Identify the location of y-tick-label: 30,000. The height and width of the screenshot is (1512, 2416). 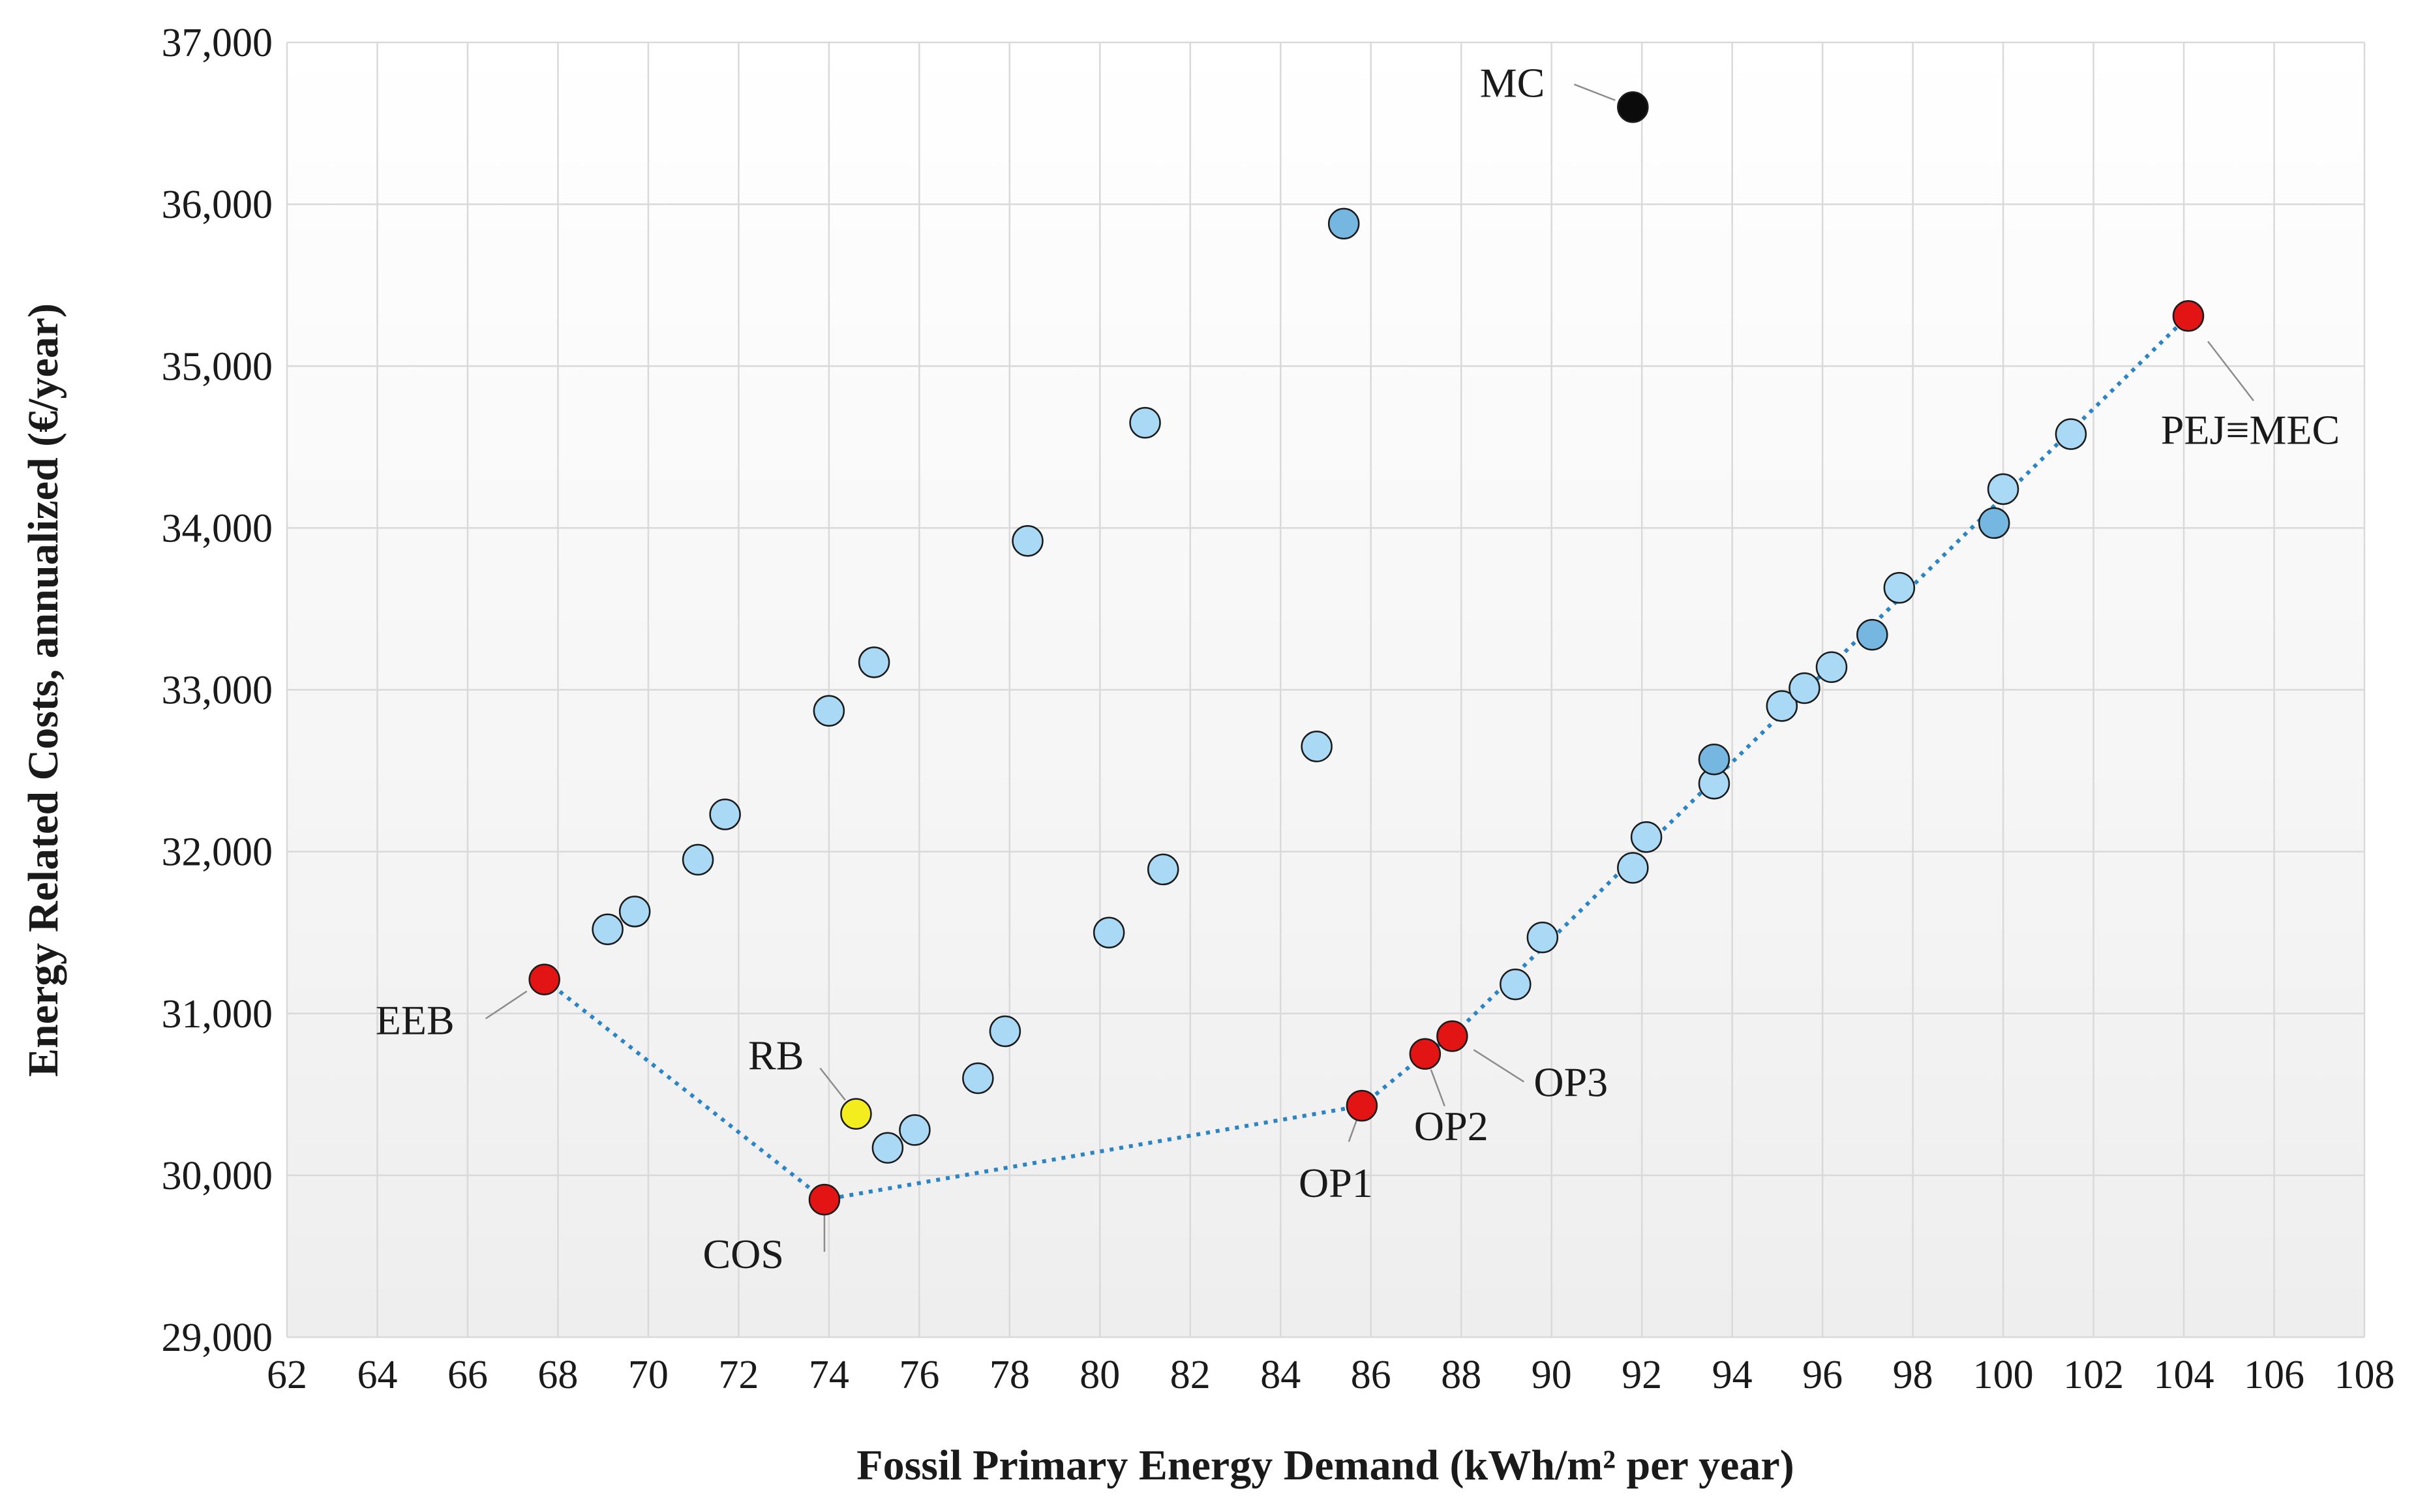
(217, 1176).